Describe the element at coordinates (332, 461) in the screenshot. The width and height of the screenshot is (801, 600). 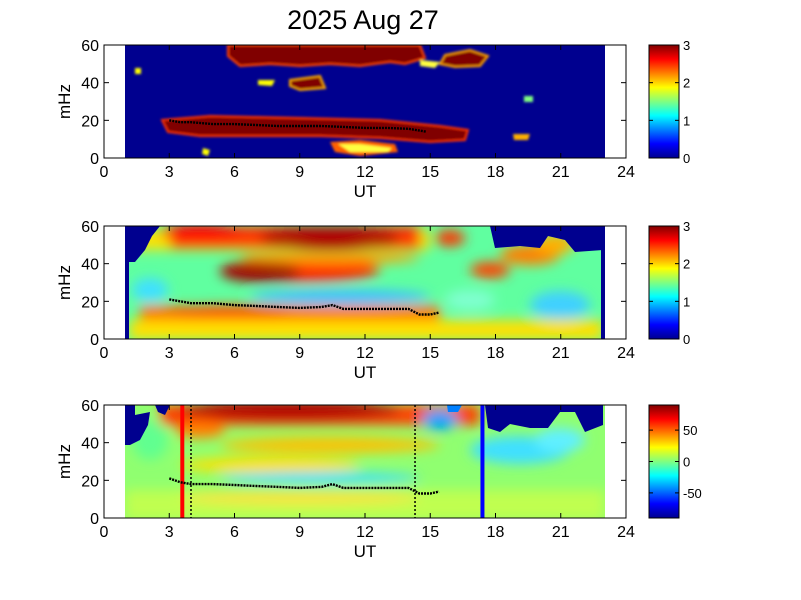
I see `event-markers-bottom` at that location.